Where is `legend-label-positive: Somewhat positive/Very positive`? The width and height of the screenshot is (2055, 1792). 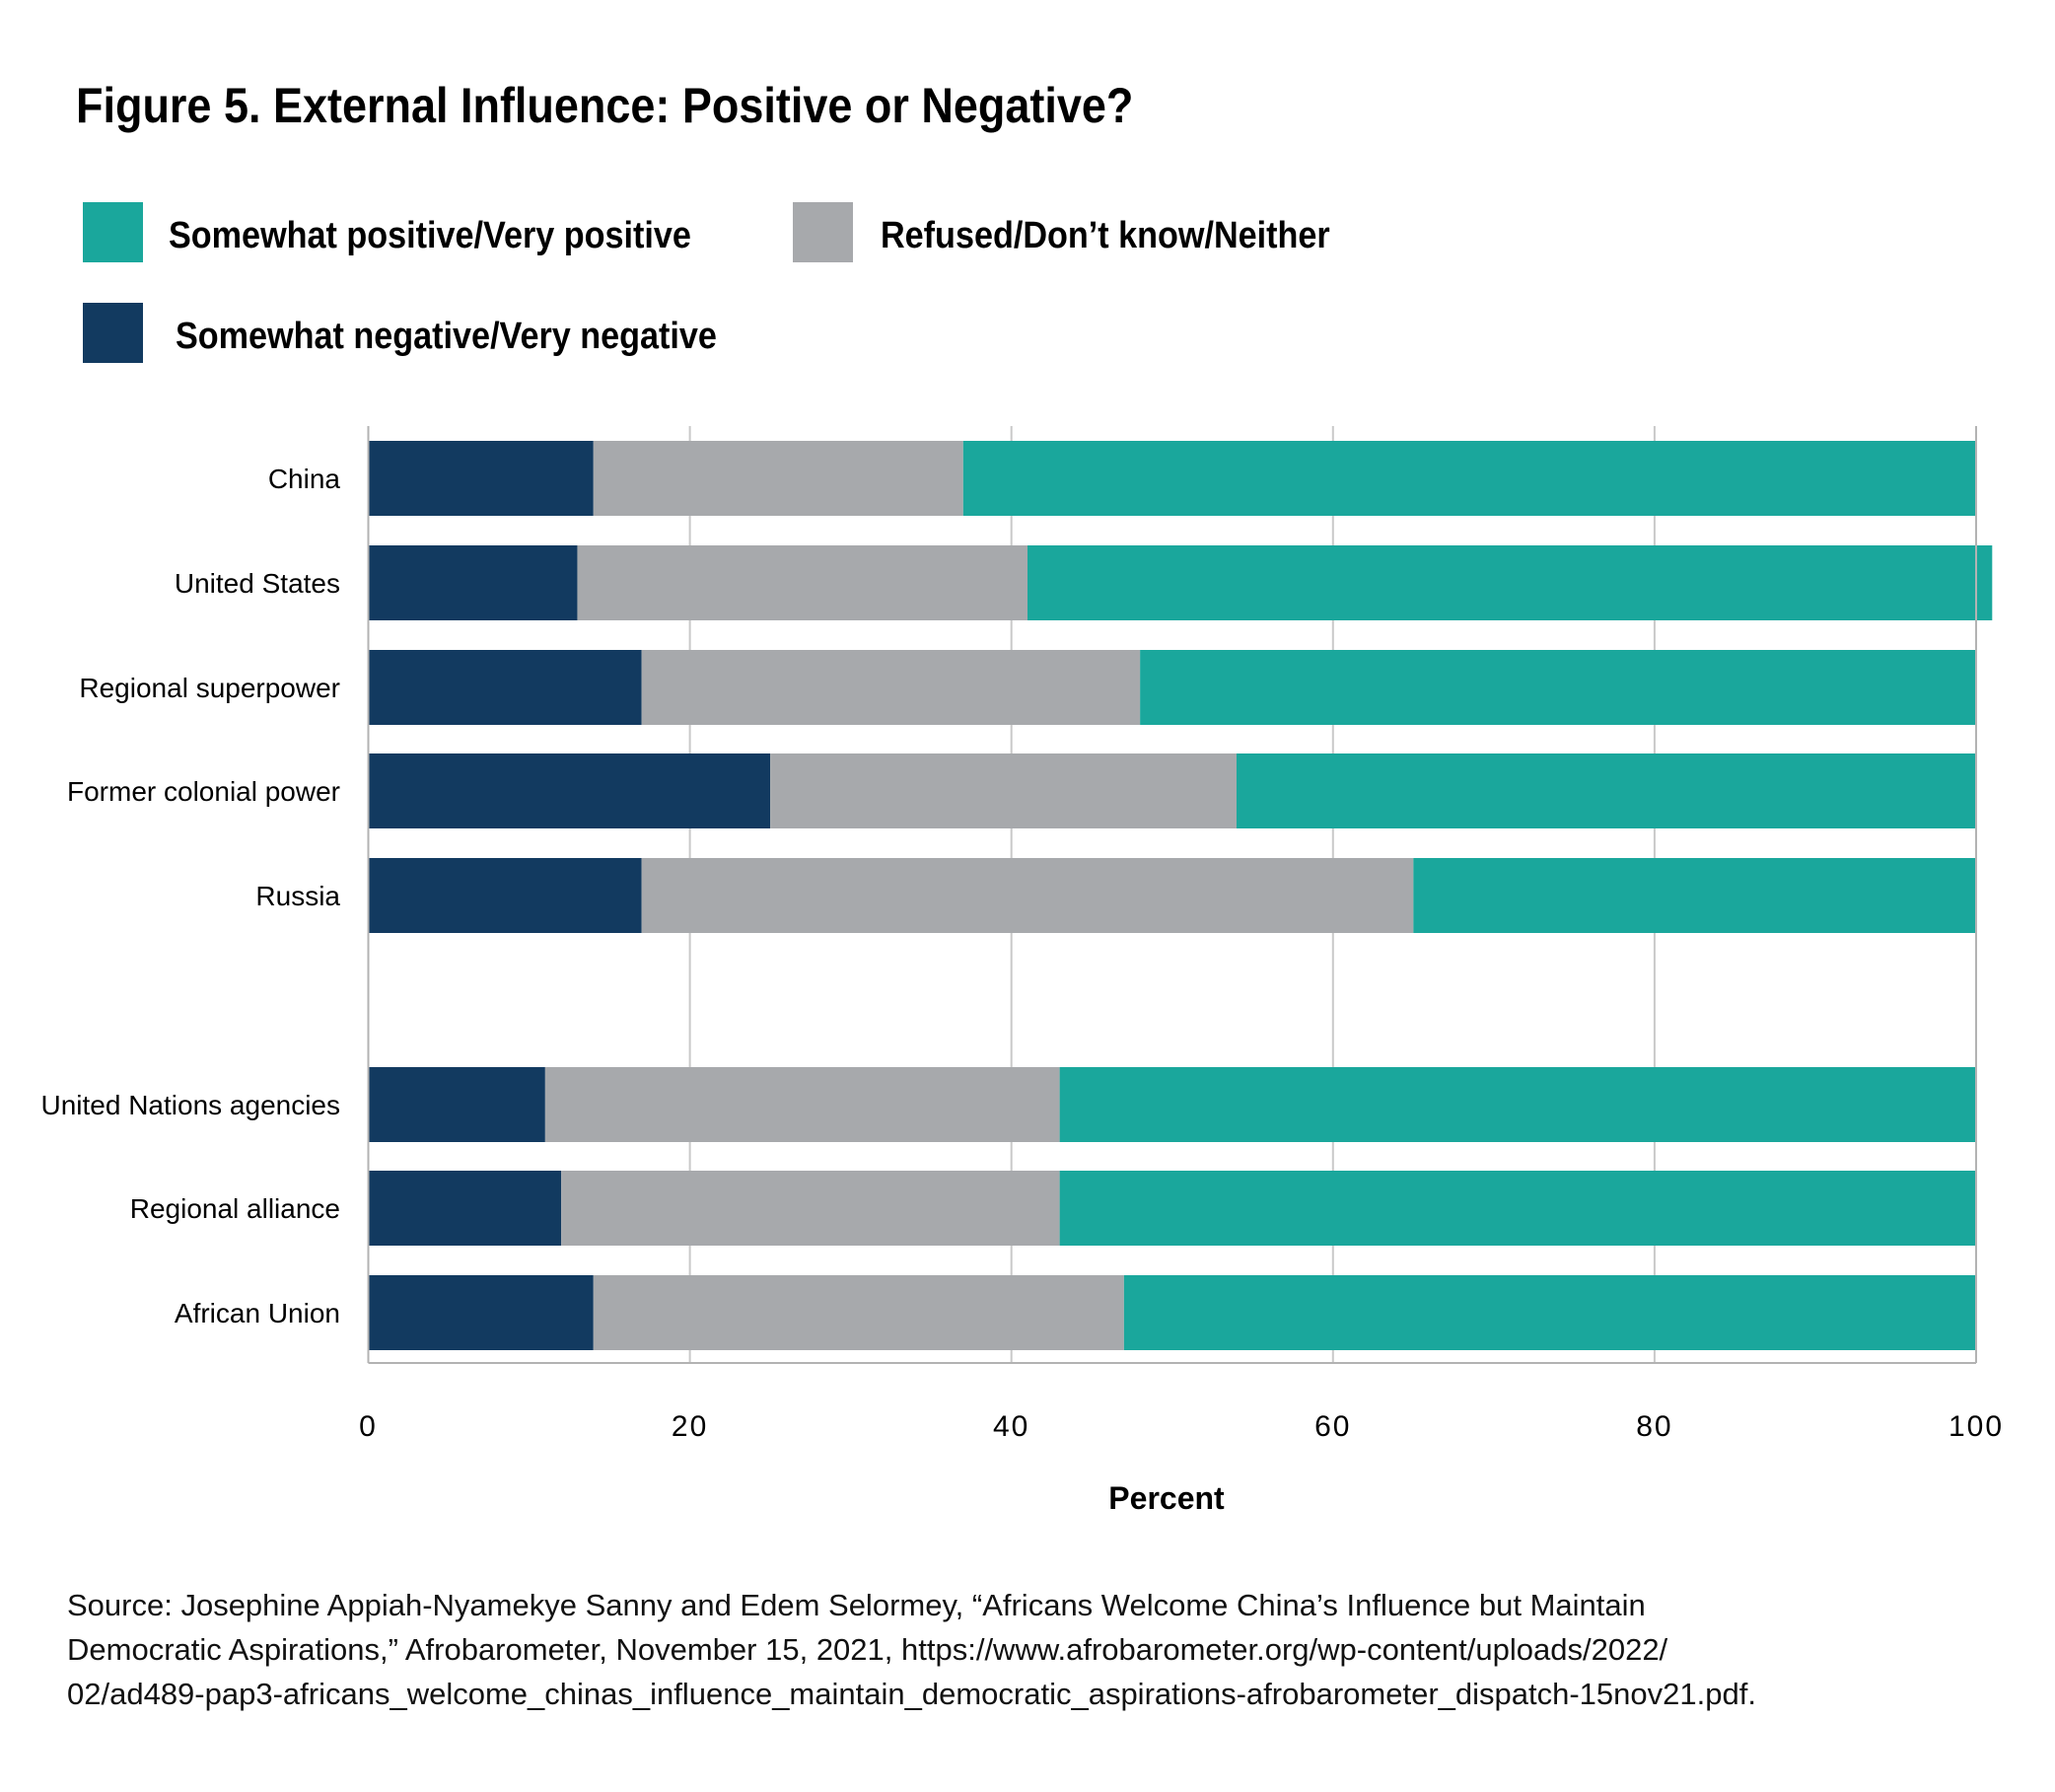 legend-label-positive: Somewhat positive/Very positive is located at coordinates (430, 234).